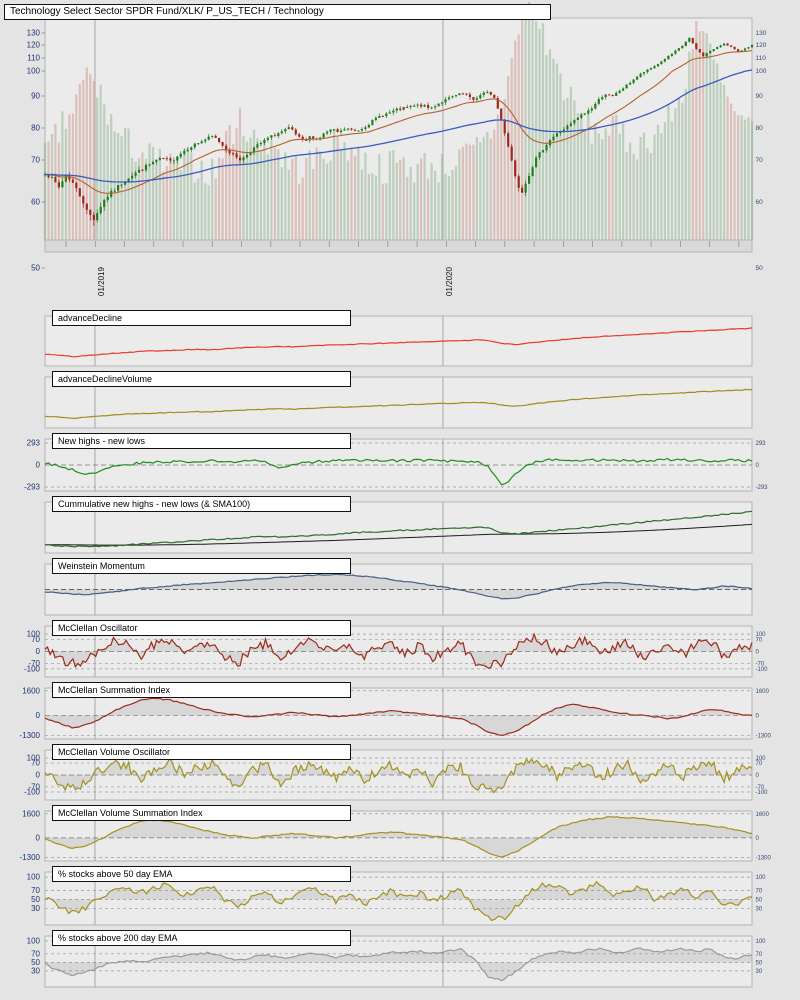  Describe the element at coordinates (33, 58) in the screenshot. I see `svg-text: 110` at that location.